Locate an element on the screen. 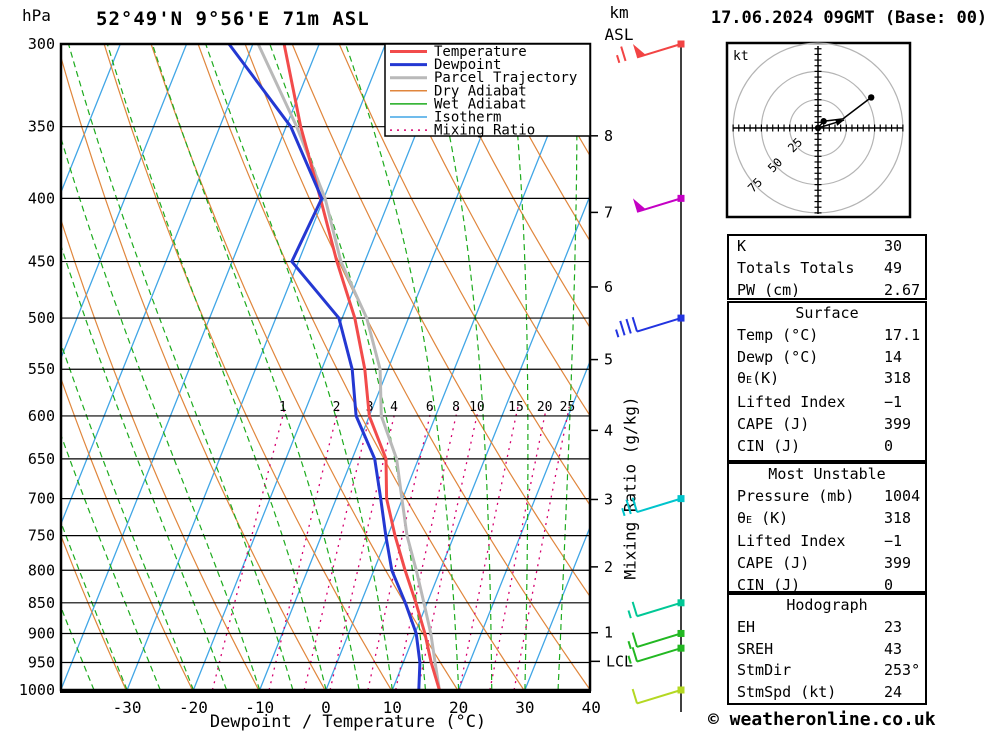 This screenshot has width=1000, height=733. temperature-tick-labels: -30 -20 -10 0 10 20 30 40 is located at coordinates (357, 707).